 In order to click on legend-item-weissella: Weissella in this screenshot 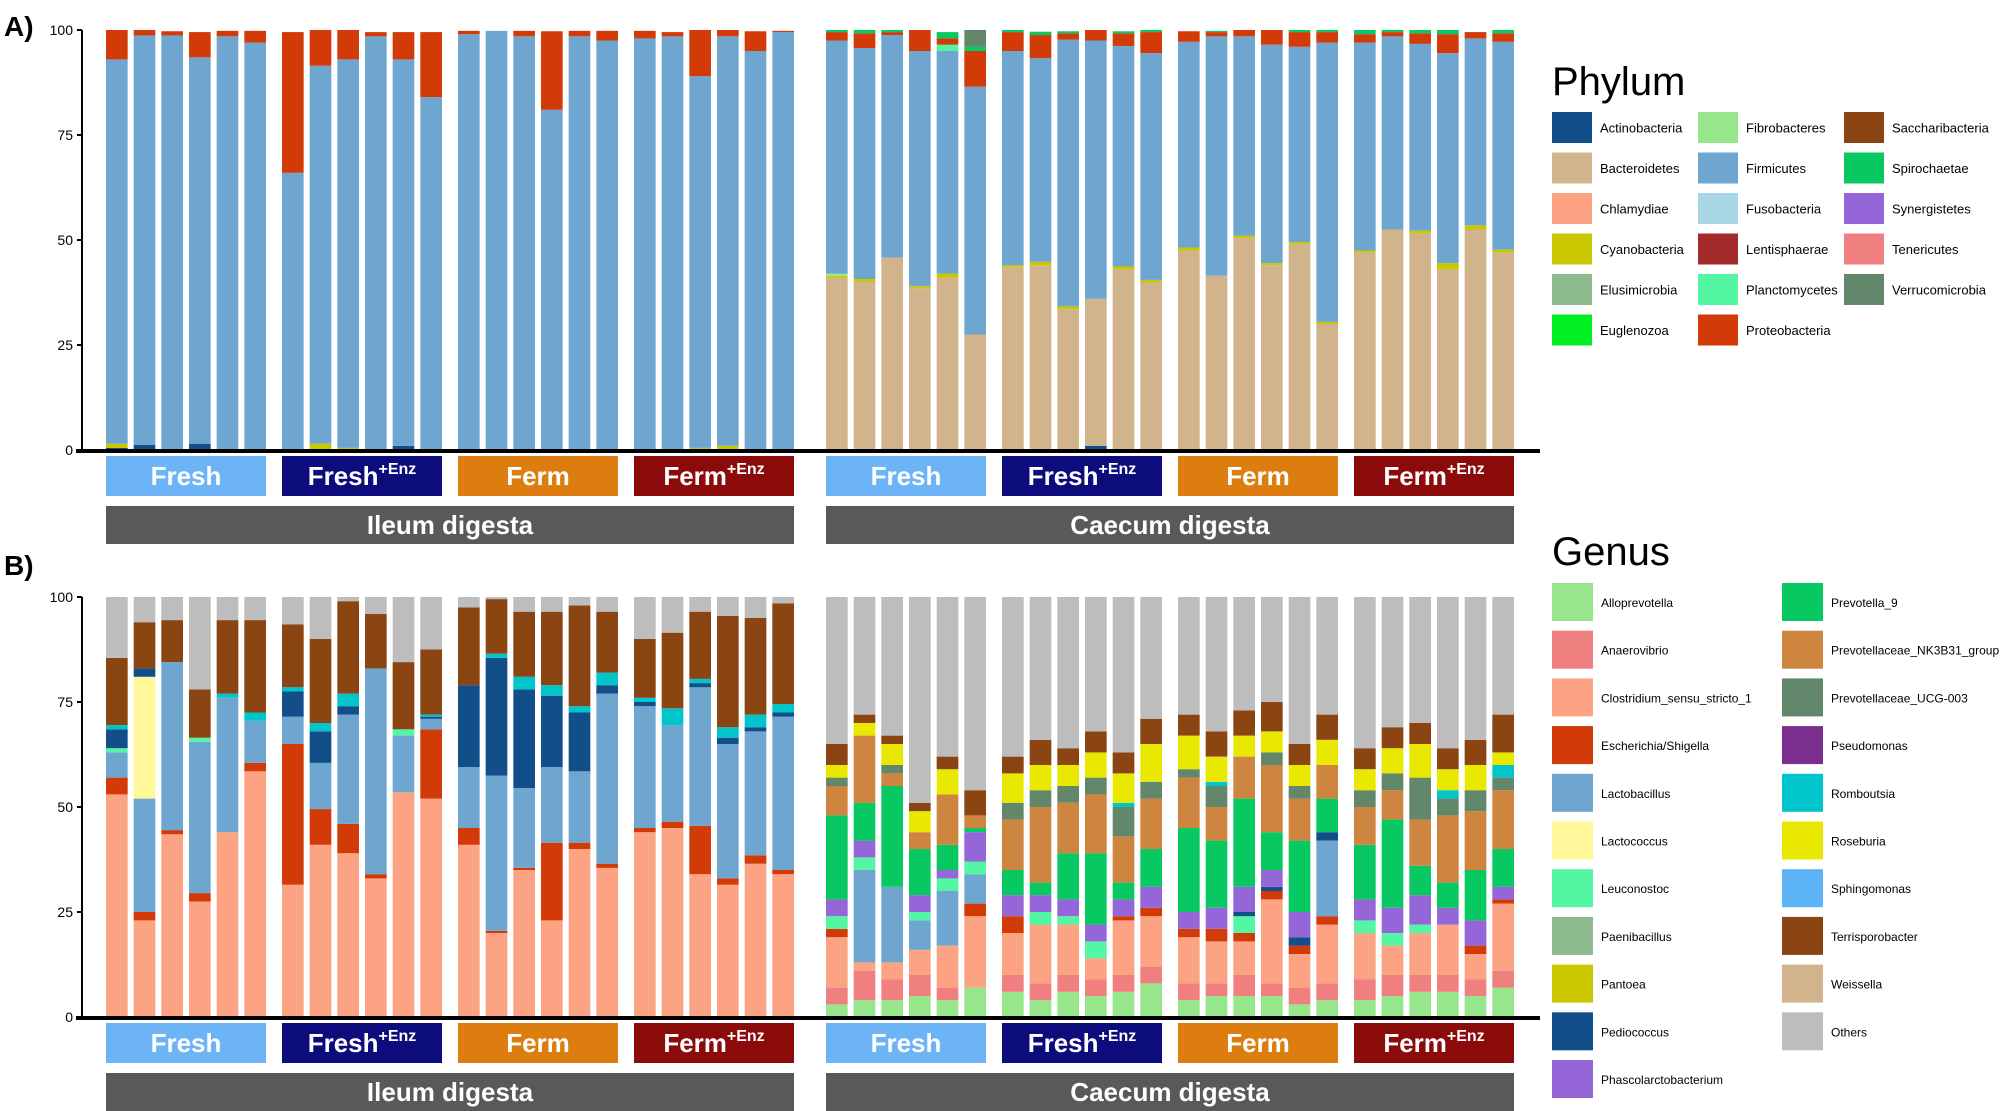, I will do `click(1832, 983)`.